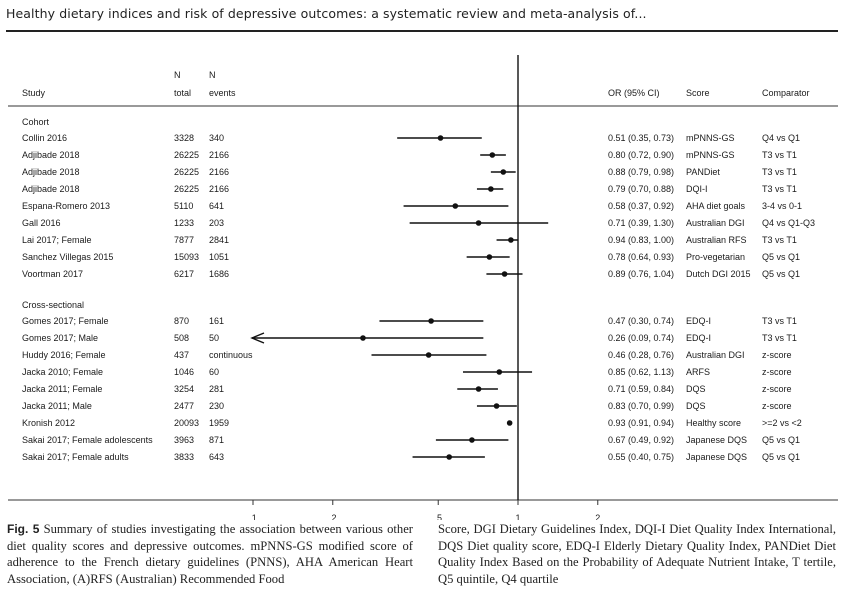 The width and height of the screenshot is (851, 613). Describe the element at coordinates (219, 240) in the screenshot. I see `n-events: 2841` at that location.